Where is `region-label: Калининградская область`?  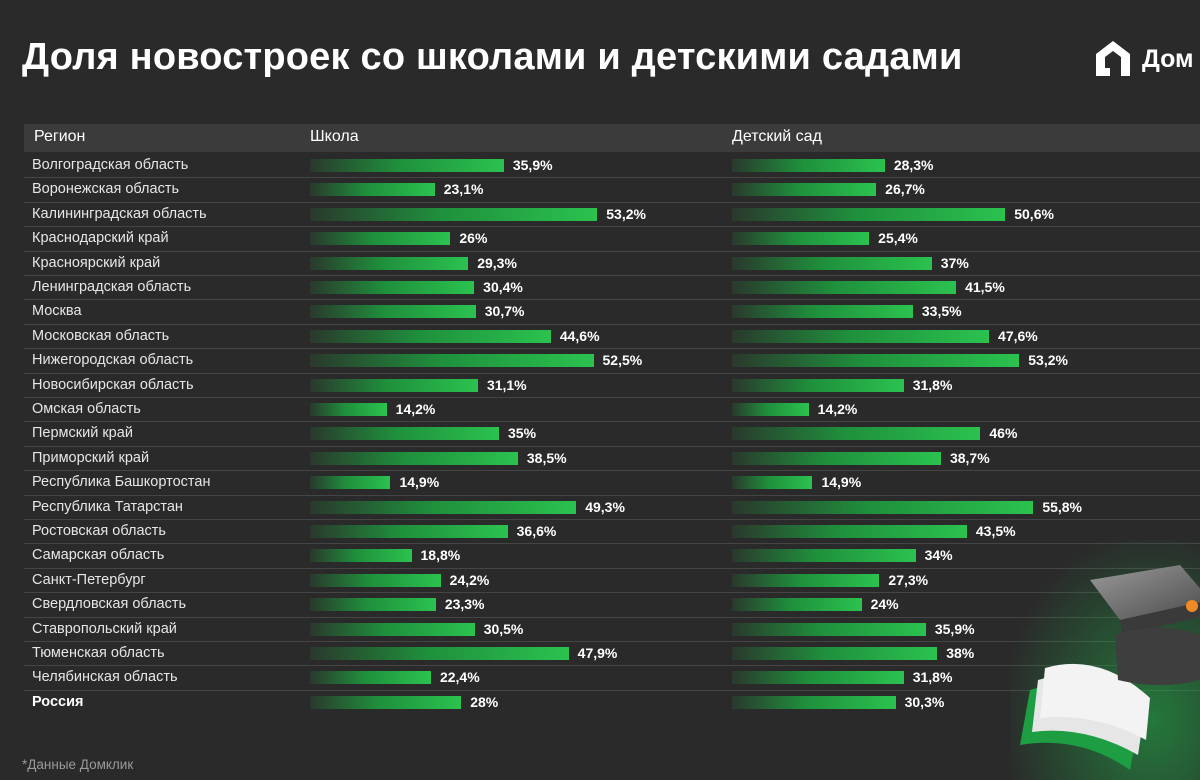
region-label: Калининградская область is located at coordinates (119, 213).